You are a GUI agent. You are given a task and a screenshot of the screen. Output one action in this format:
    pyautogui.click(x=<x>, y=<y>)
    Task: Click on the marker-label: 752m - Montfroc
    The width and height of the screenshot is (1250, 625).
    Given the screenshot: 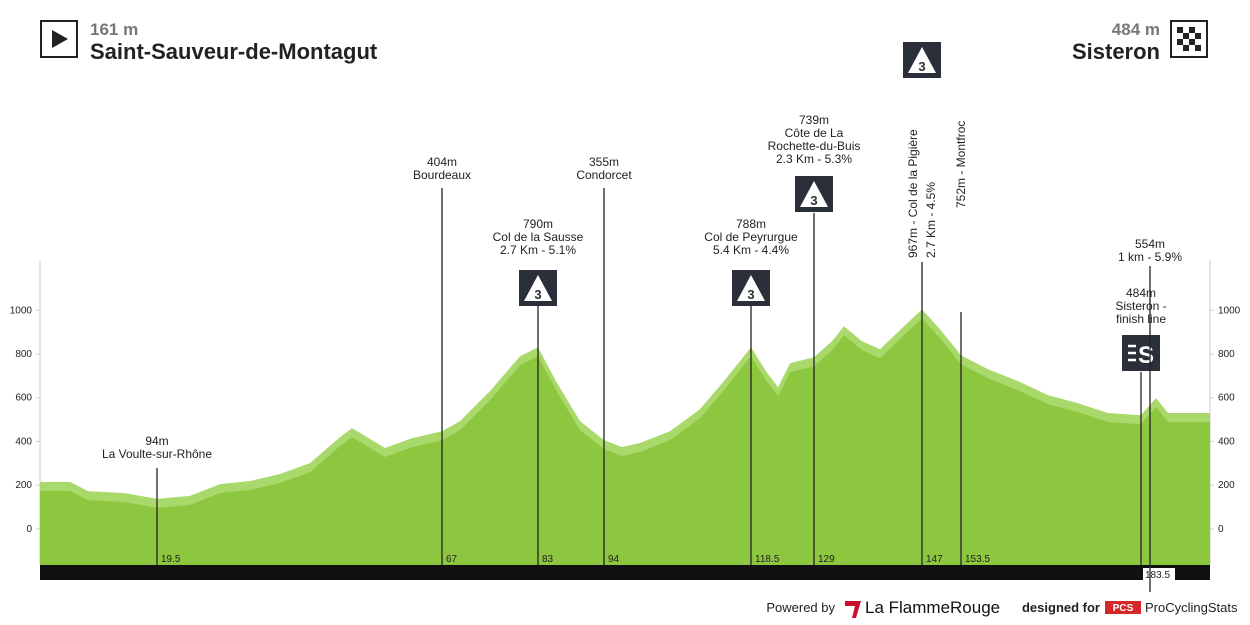 What is the action you would take?
    pyautogui.click(x=961, y=164)
    